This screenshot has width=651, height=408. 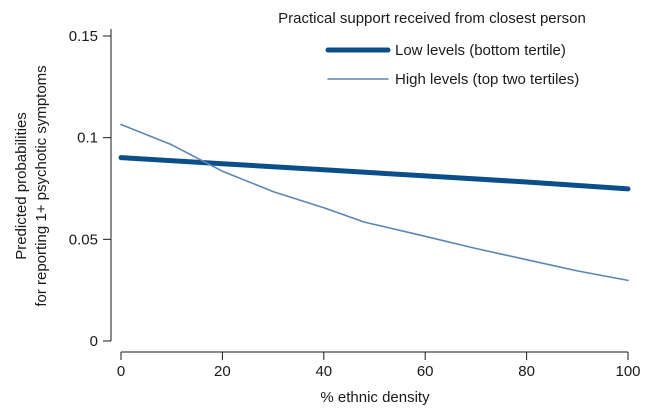 What do you see at coordinates (83, 36) in the screenshot?
I see `y-tick-label: 0.15` at bounding box center [83, 36].